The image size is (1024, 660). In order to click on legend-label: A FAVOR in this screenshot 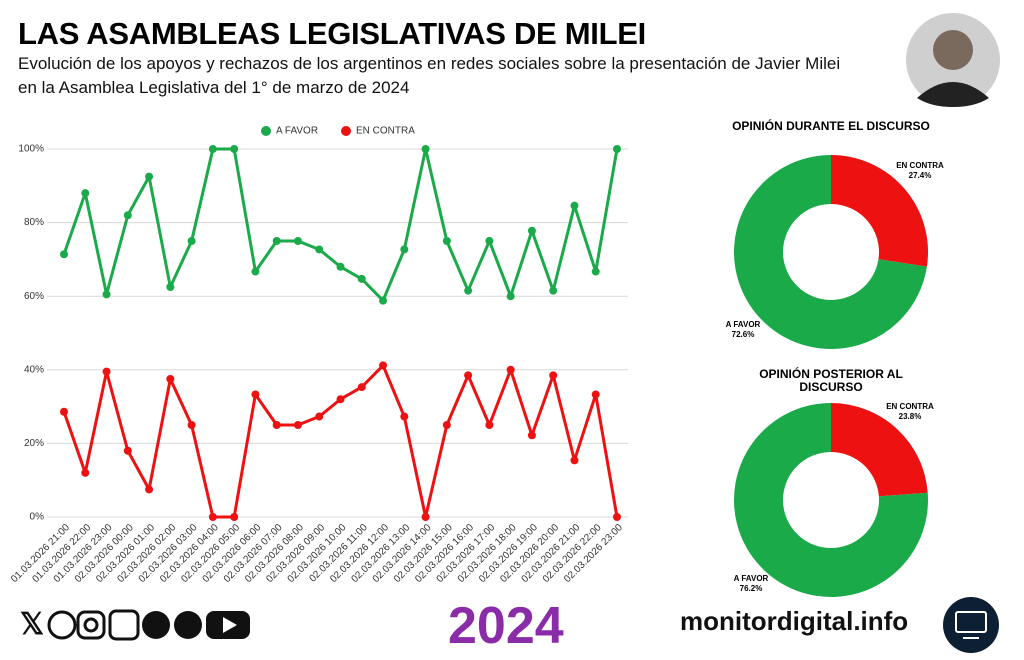, I will do `click(297, 131)`.